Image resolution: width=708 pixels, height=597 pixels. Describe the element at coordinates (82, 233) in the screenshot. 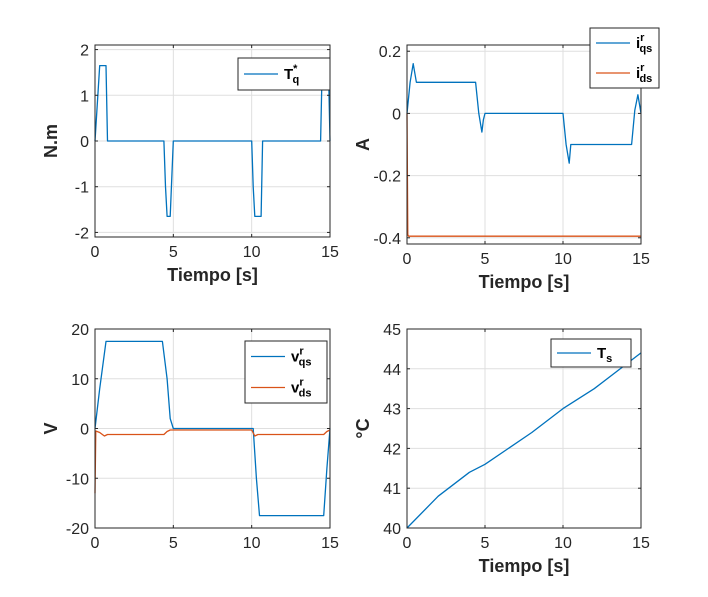

I see `y-tick-label: -2` at that location.